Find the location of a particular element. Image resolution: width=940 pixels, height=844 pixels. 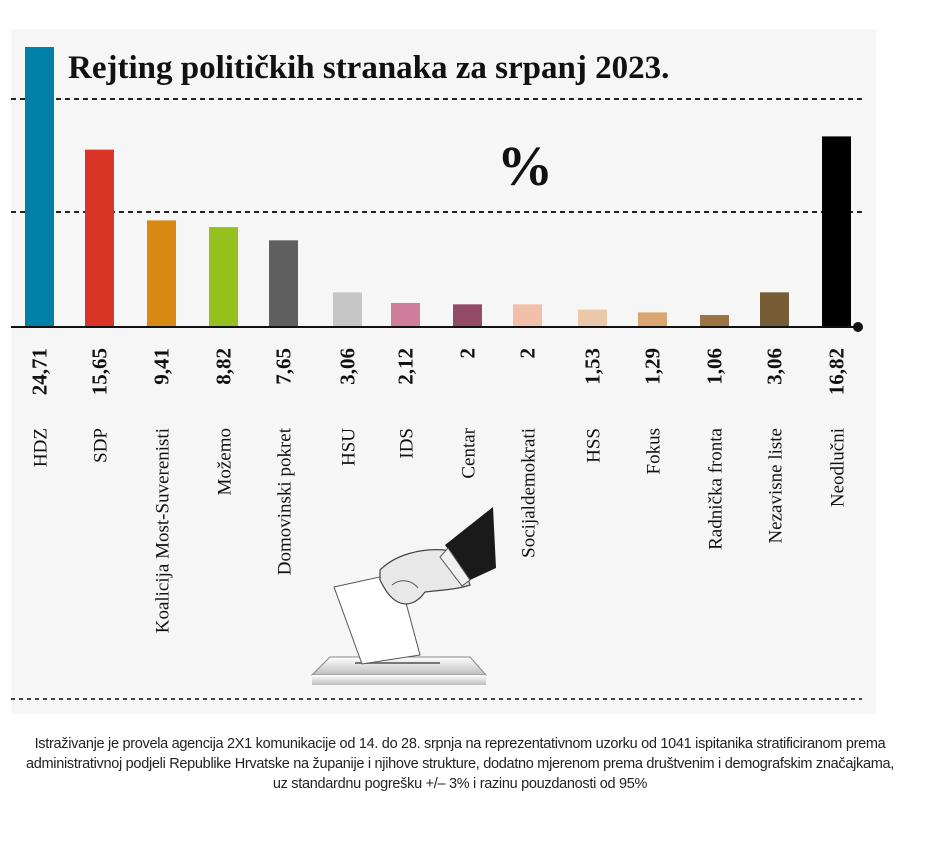

ballot-box-hand-icon is located at coordinates (403, 596).